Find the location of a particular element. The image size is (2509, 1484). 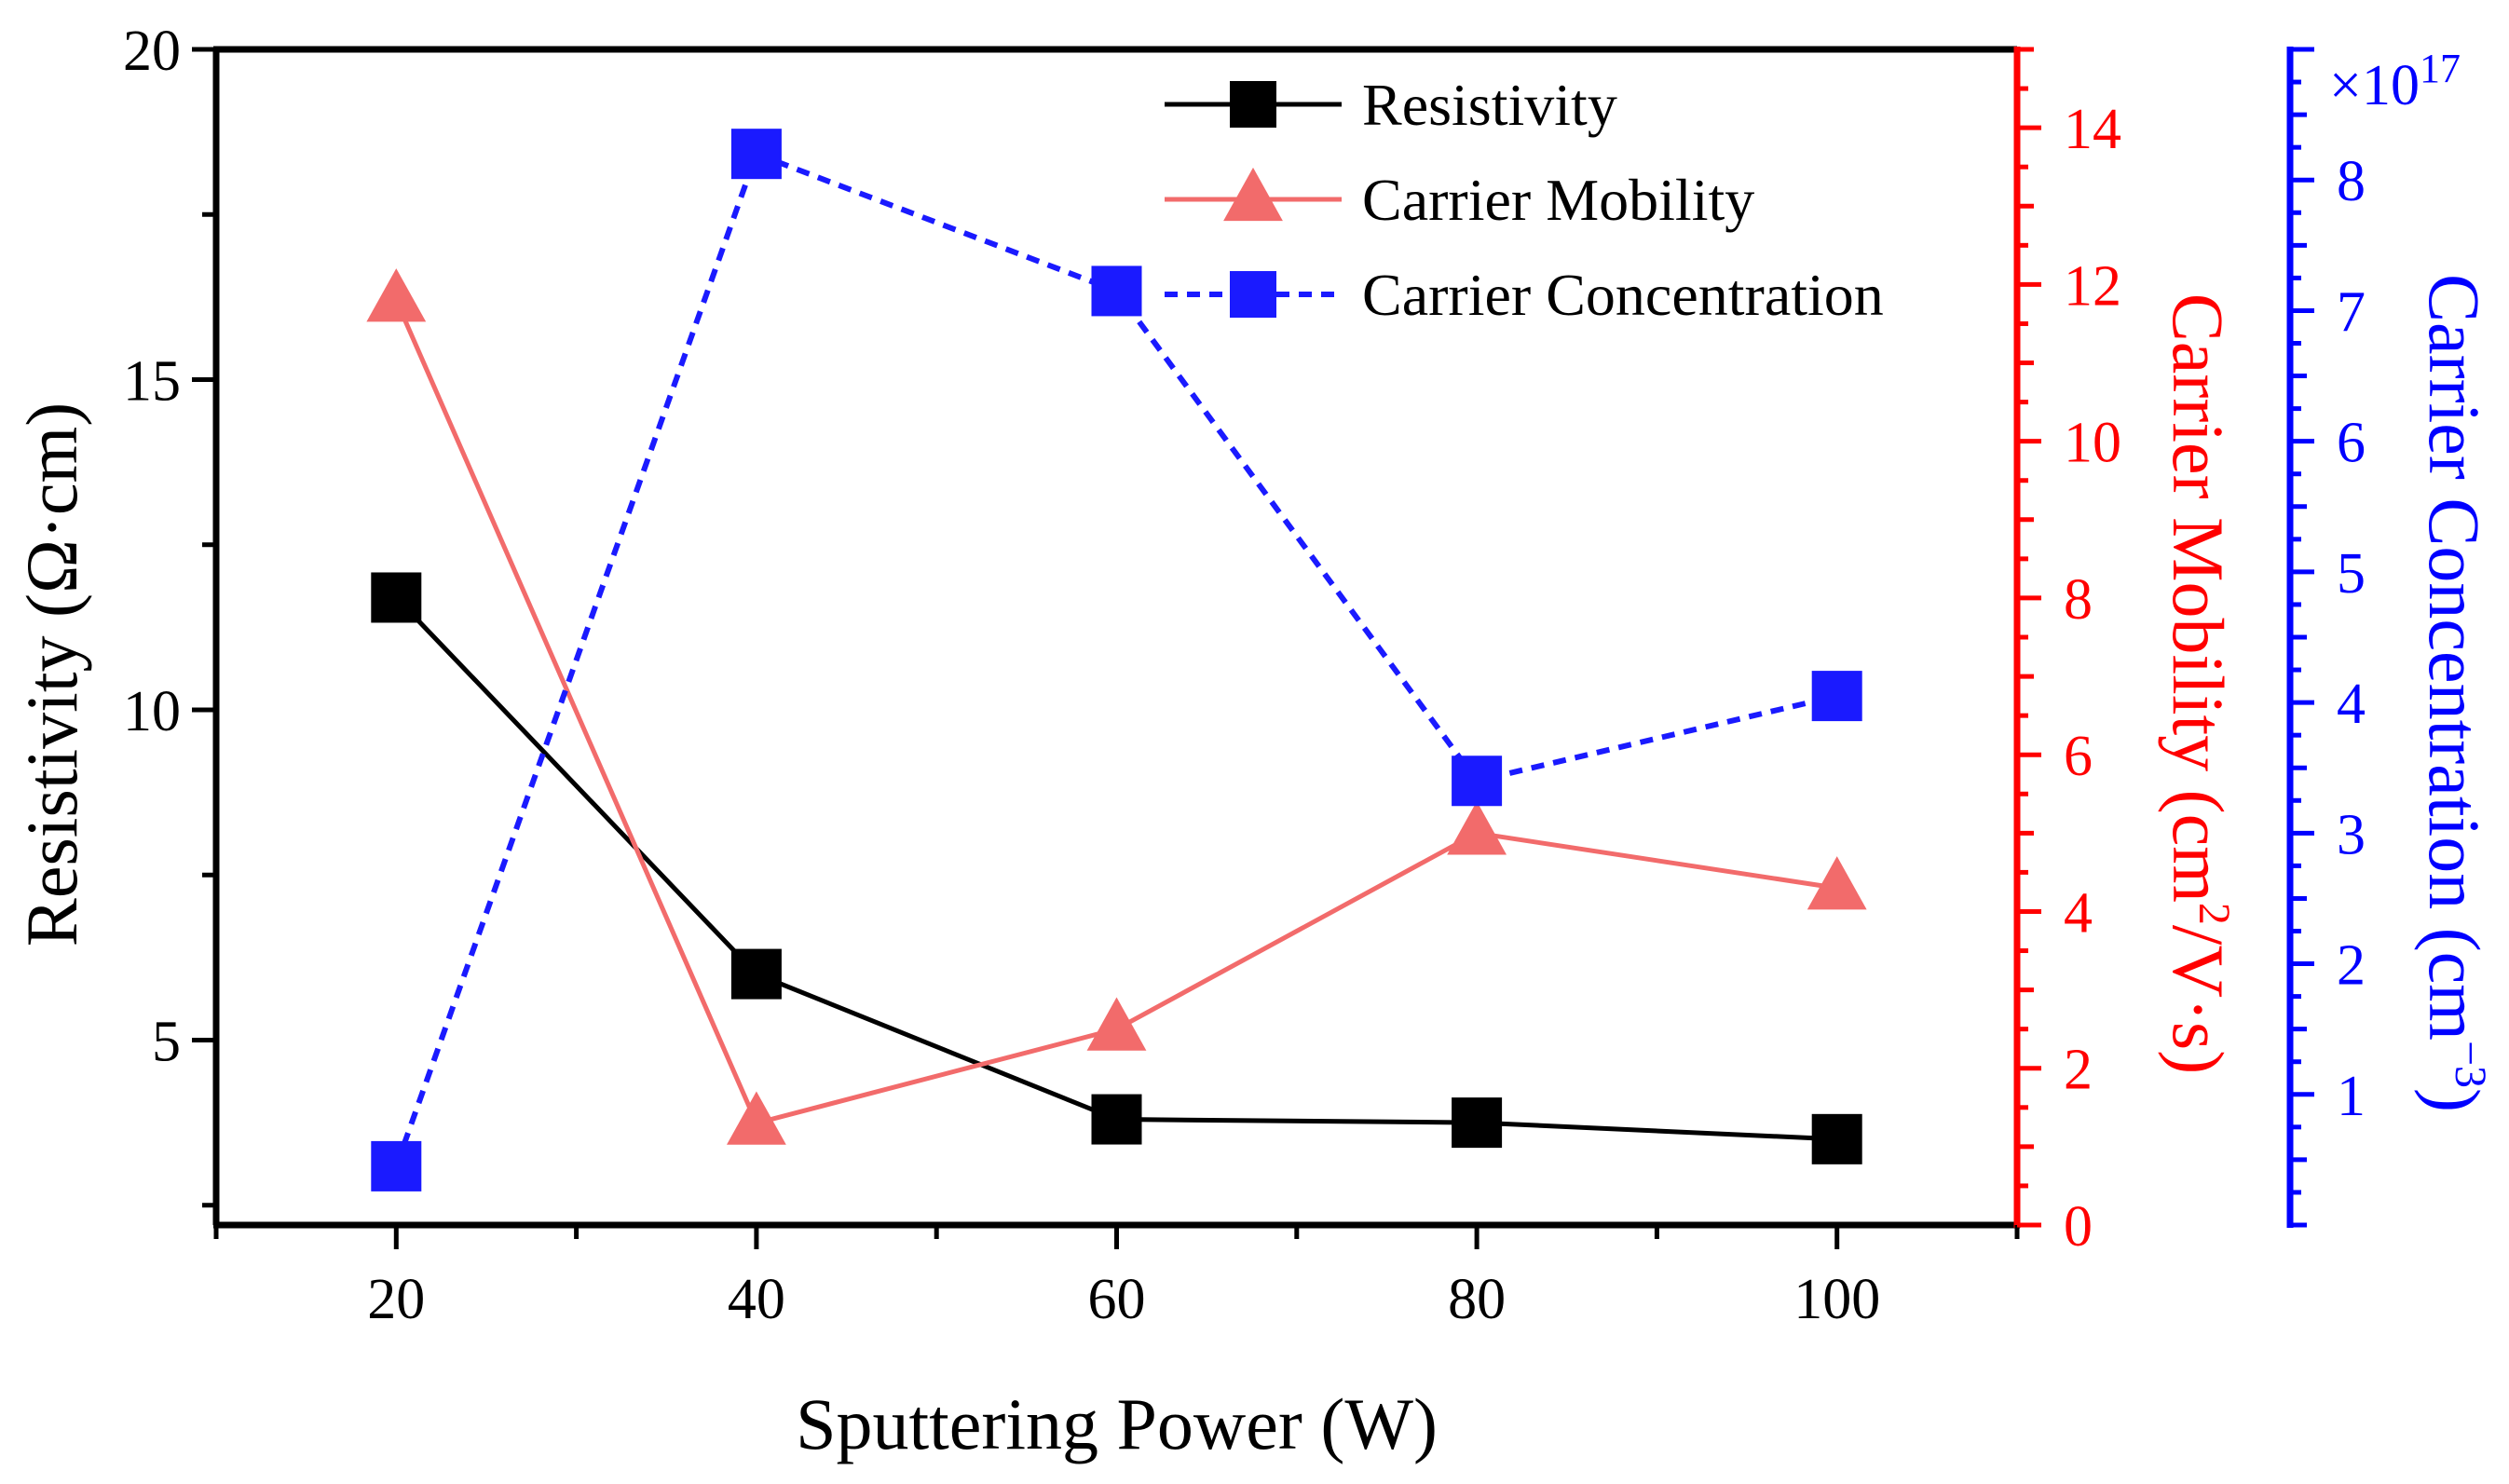

mobility-tick-label: 6 is located at coordinates (2078, 756).